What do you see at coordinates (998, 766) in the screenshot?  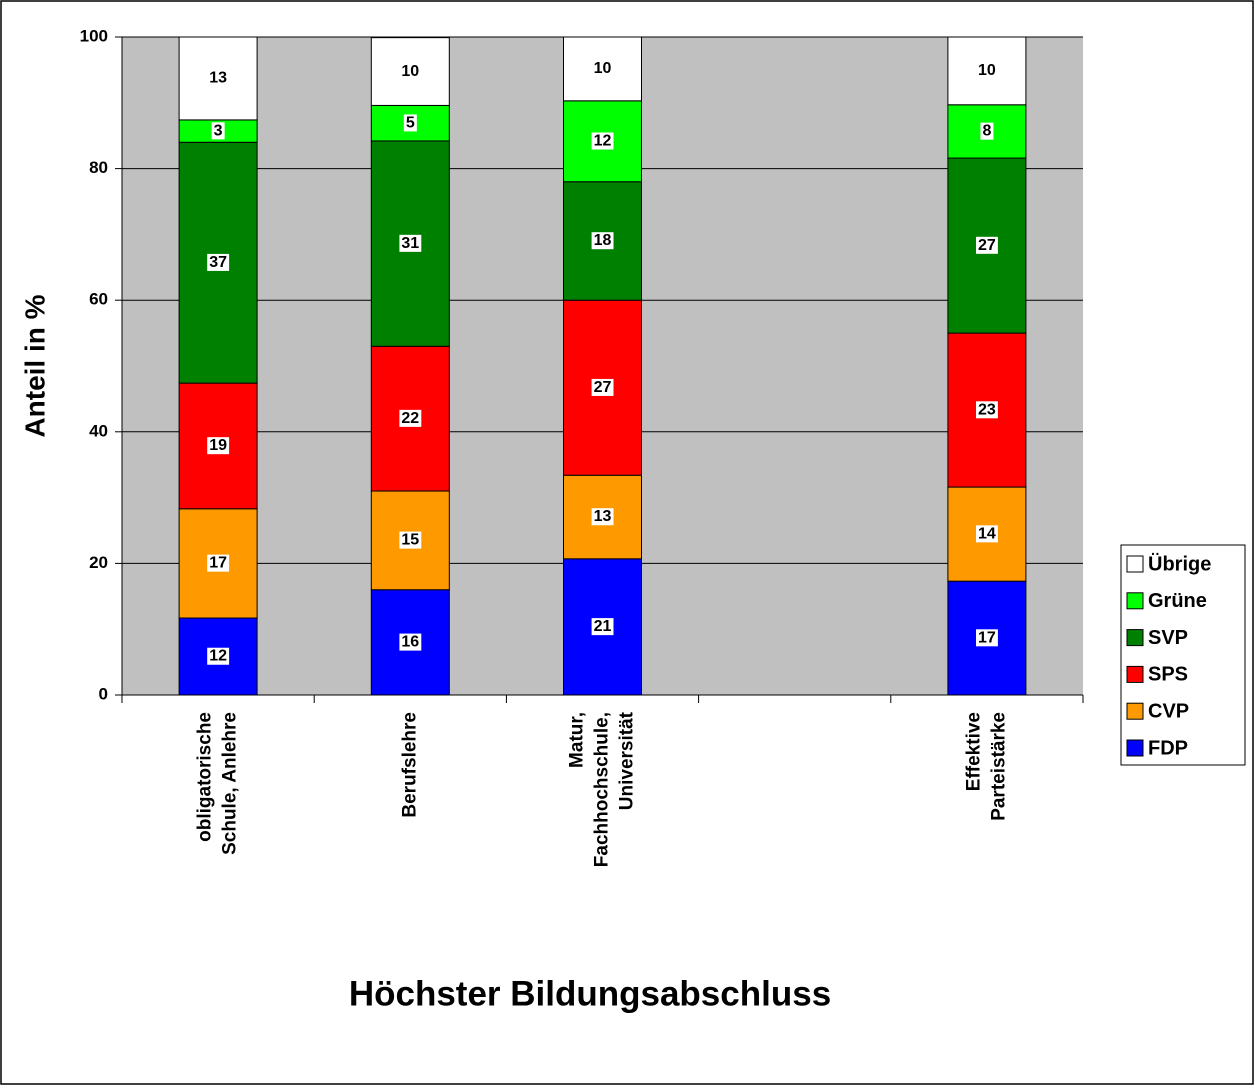 I see `x-tick-label: Parteistärke` at bounding box center [998, 766].